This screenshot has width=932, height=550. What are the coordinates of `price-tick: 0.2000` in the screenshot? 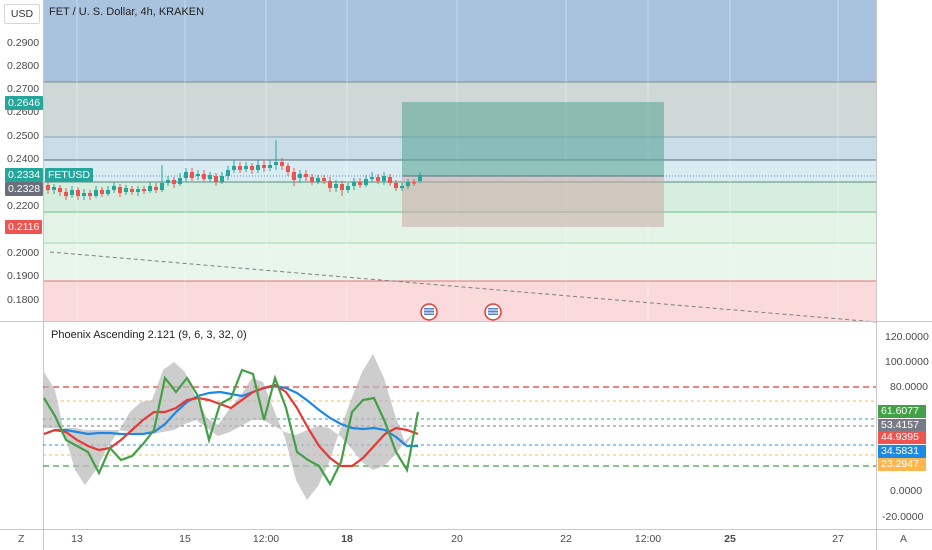 It's located at (23, 253).